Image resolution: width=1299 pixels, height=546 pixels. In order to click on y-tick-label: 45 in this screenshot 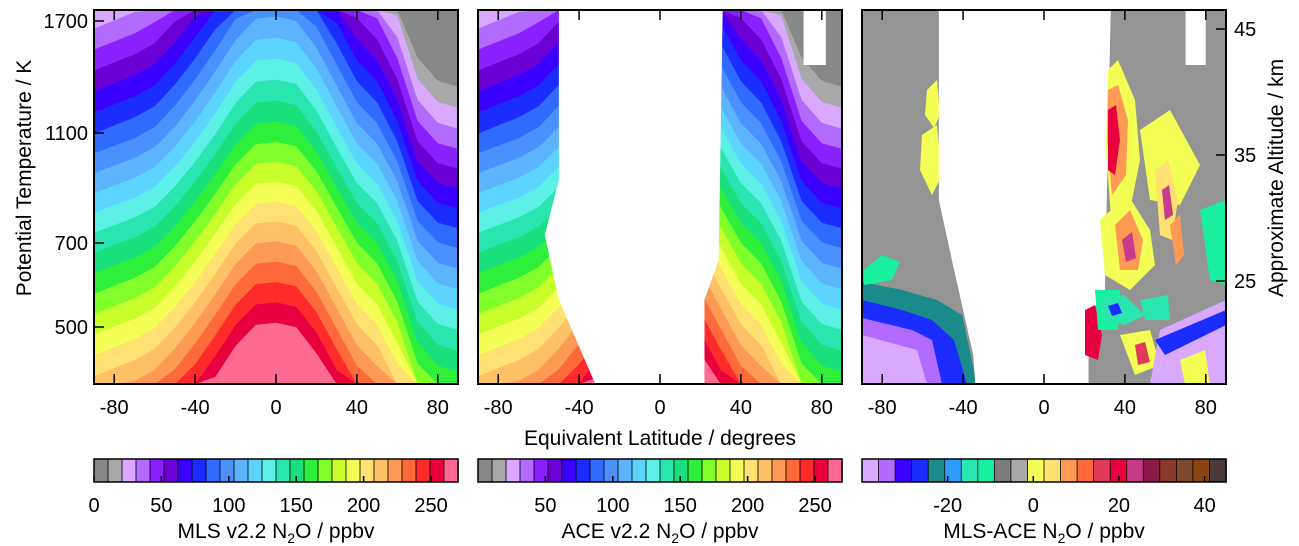, I will do `click(1245, 30)`.